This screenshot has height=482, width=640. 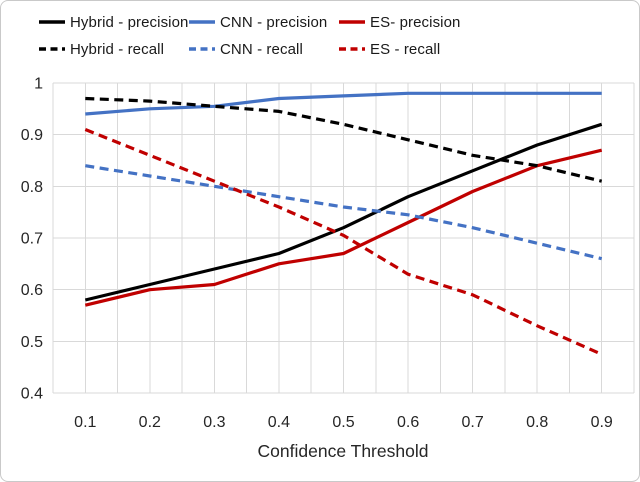 What do you see at coordinates (415, 22) in the screenshot?
I see `legend-label: ES- precision` at bounding box center [415, 22].